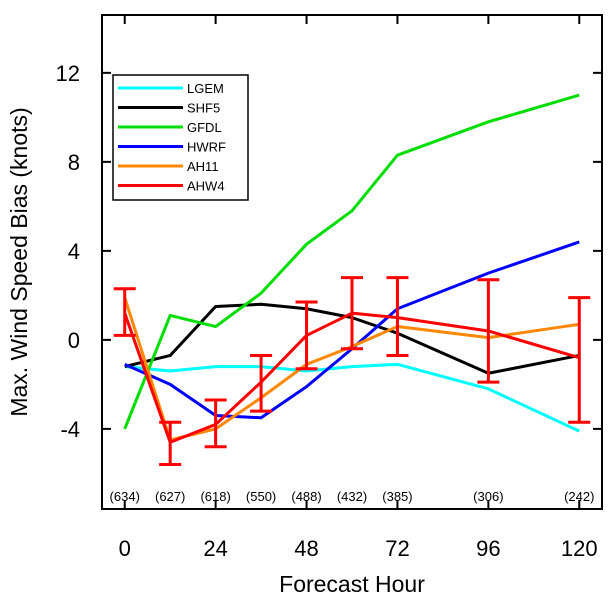 The image size is (609, 600). I want to click on legend-label-lgem: LGEM, so click(205, 88).